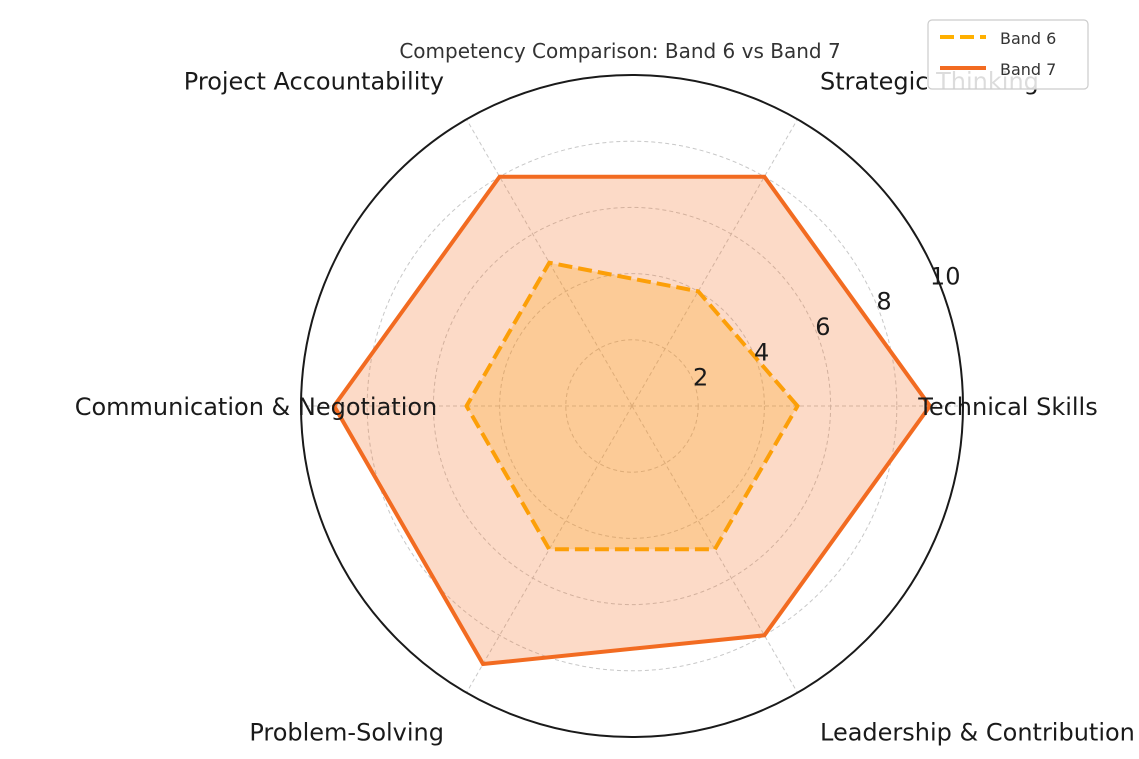 The width and height of the screenshot is (1139, 759). Describe the element at coordinates (619, 51) in the screenshot. I see `chart-title: Competency Comparison: Band 6 vs Band 7` at that location.